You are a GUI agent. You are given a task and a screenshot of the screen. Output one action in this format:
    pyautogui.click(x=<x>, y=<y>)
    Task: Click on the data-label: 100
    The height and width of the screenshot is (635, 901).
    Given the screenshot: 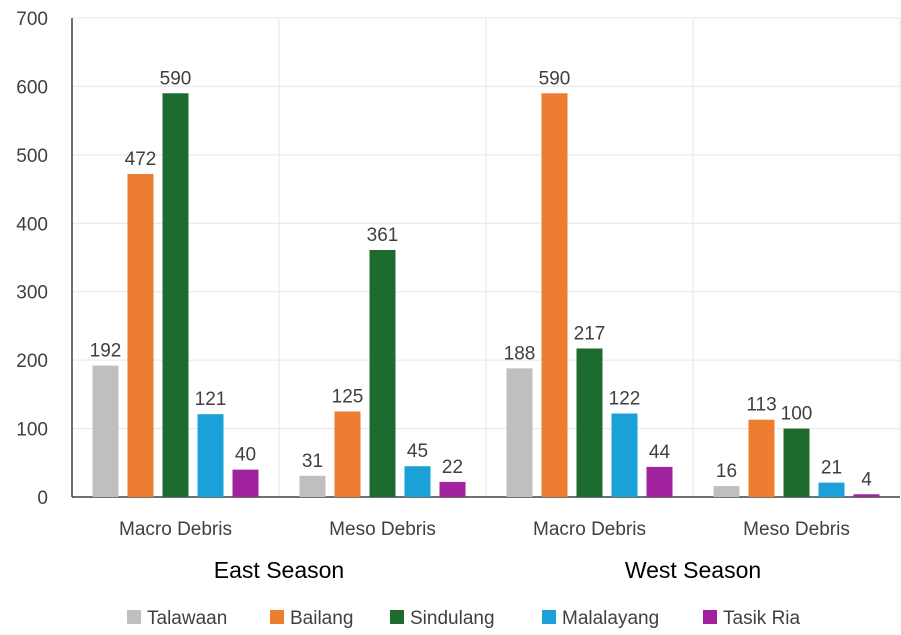 What is the action you would take?
    pyautogui.click(x=797, y=414)
    